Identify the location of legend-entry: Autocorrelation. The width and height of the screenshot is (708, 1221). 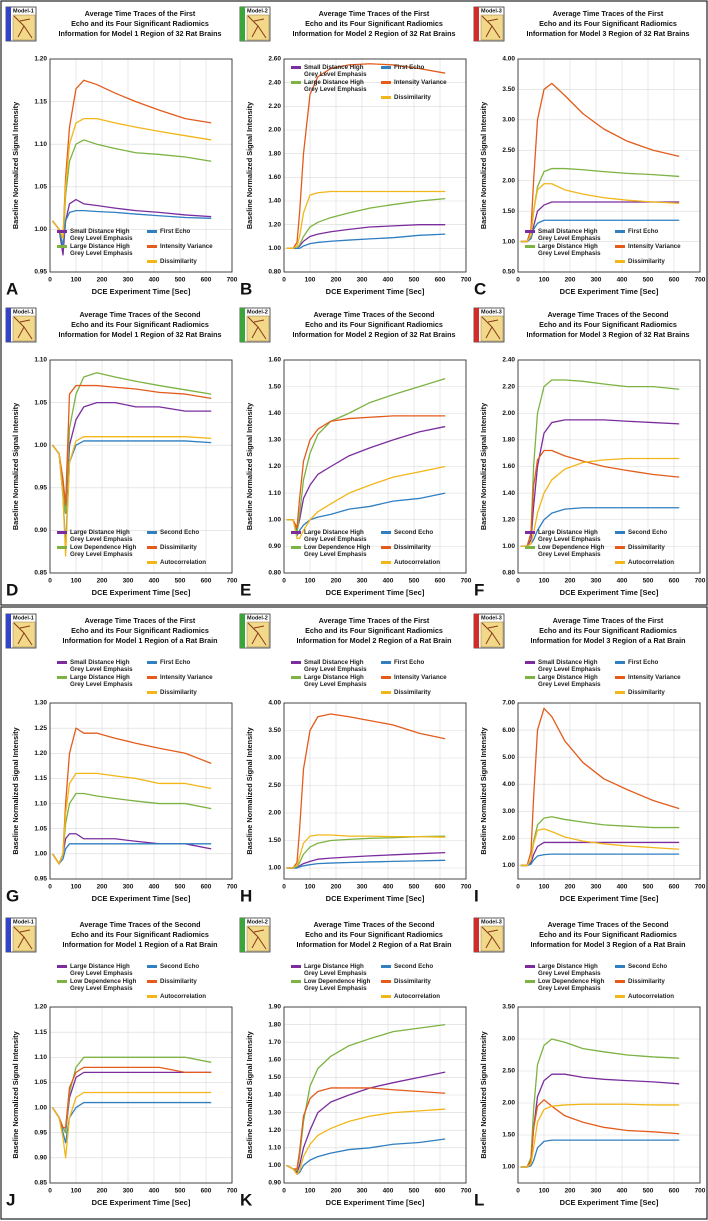
(652, 562).